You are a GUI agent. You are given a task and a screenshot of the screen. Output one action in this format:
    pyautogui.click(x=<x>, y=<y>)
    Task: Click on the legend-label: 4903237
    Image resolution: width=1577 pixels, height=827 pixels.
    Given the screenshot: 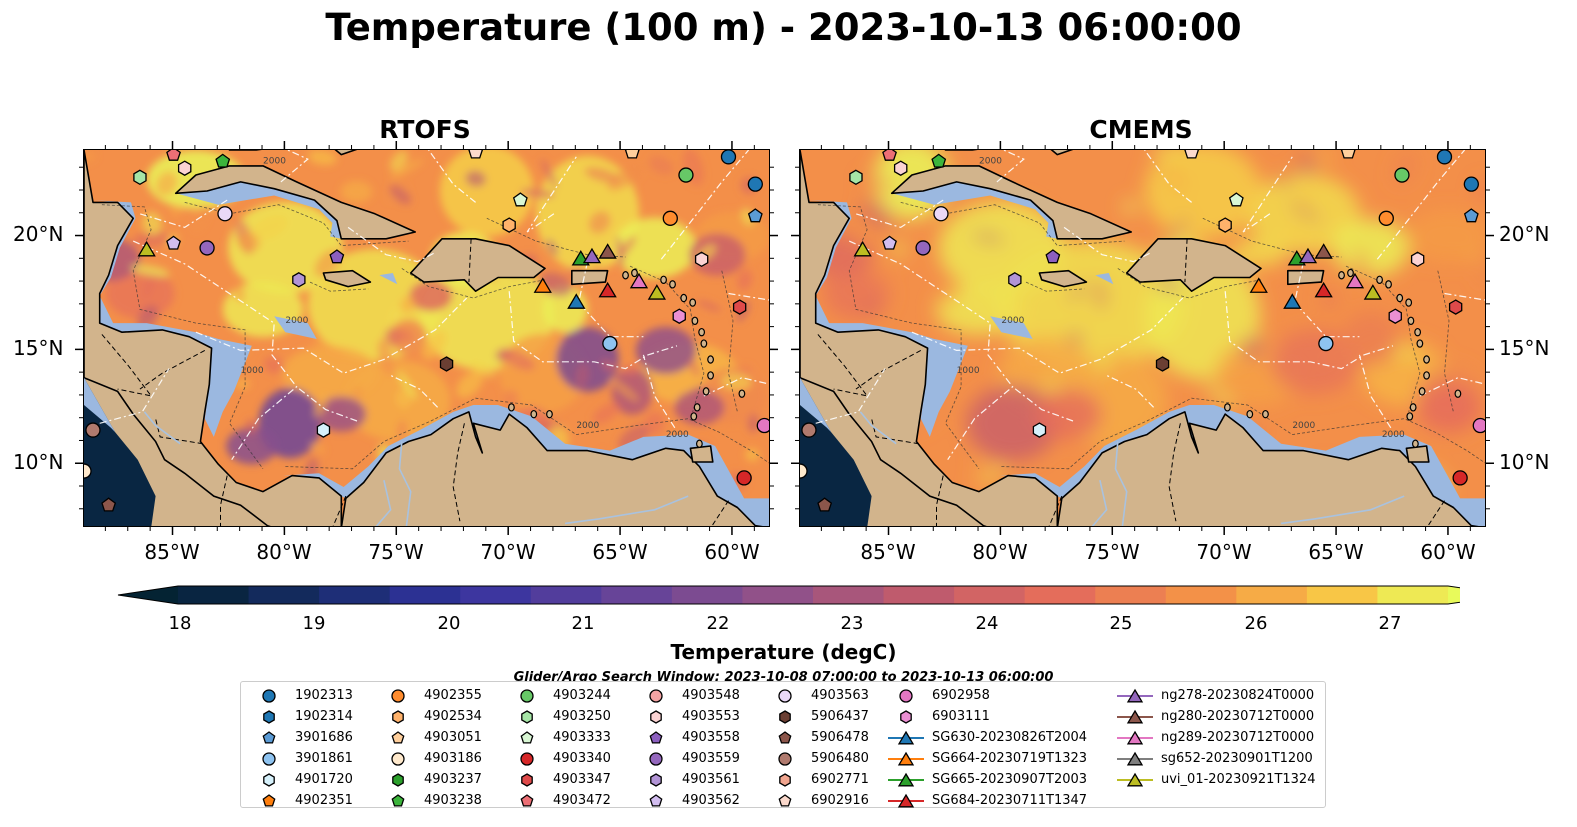 What is the action you would take?
    pyautogui.click(x=453, y=779)
    